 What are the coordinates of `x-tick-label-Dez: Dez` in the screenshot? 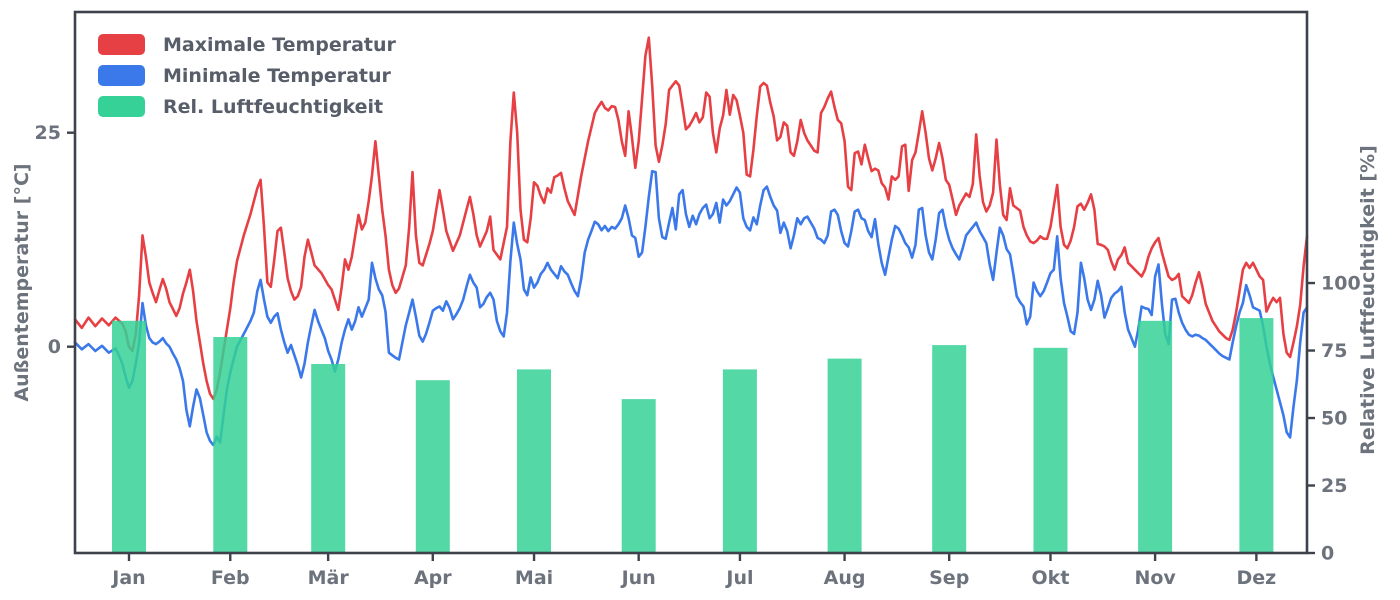 It's located at (1257, 578).